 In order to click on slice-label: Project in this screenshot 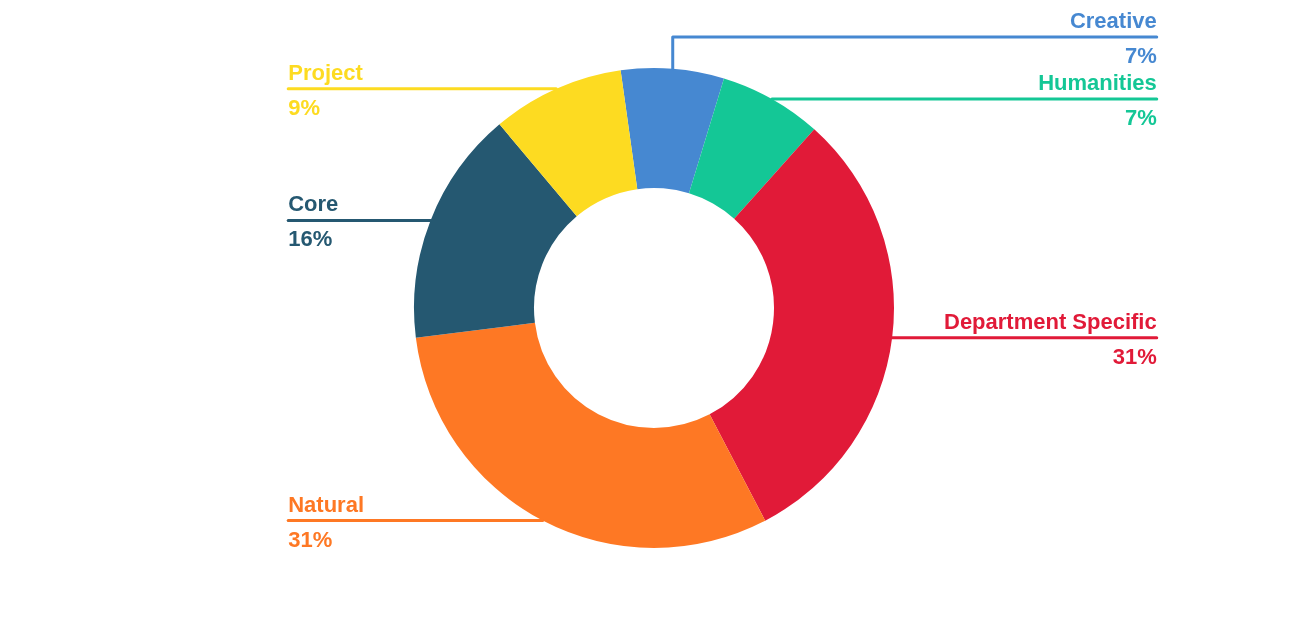, I will do `click(326, 72)`.